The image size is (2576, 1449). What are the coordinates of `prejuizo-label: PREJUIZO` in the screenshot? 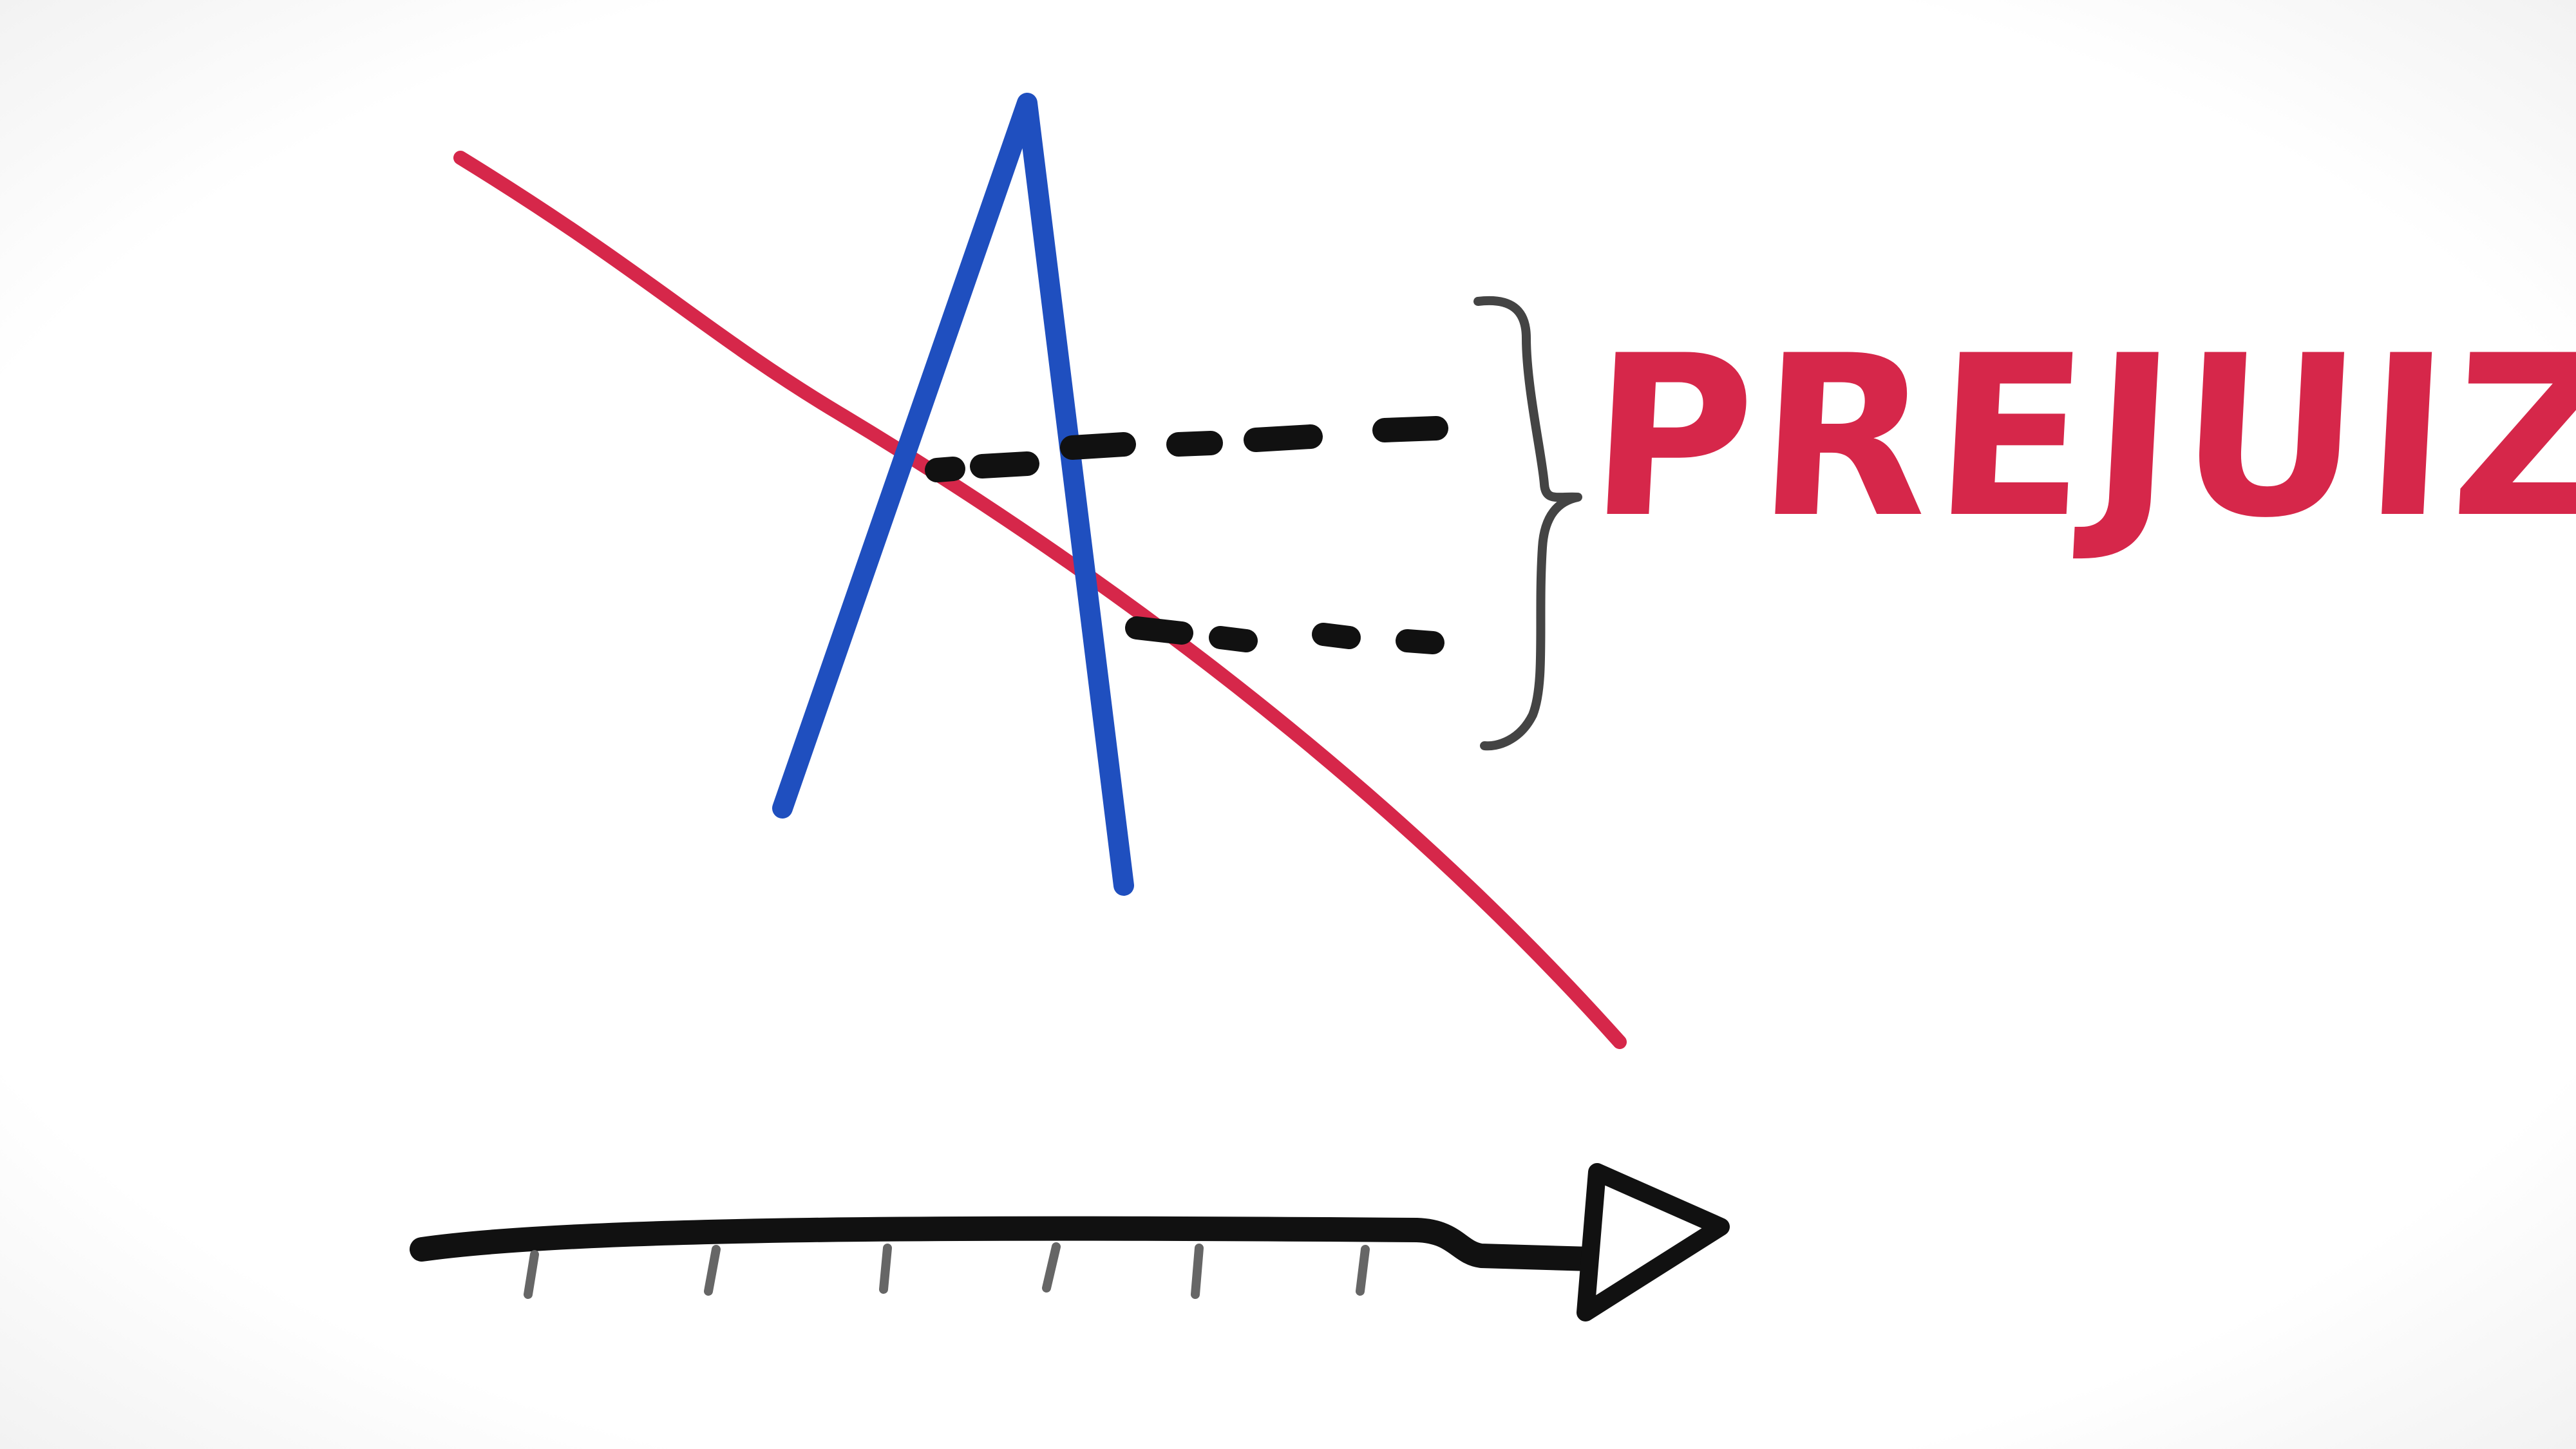 It's located at (2080, 437).